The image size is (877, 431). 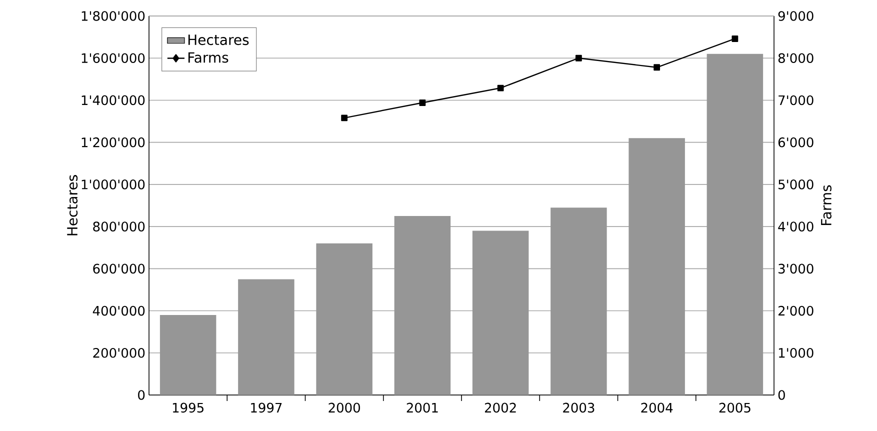 I want to click on legend-label: Farms, so click(x=208, y=57).